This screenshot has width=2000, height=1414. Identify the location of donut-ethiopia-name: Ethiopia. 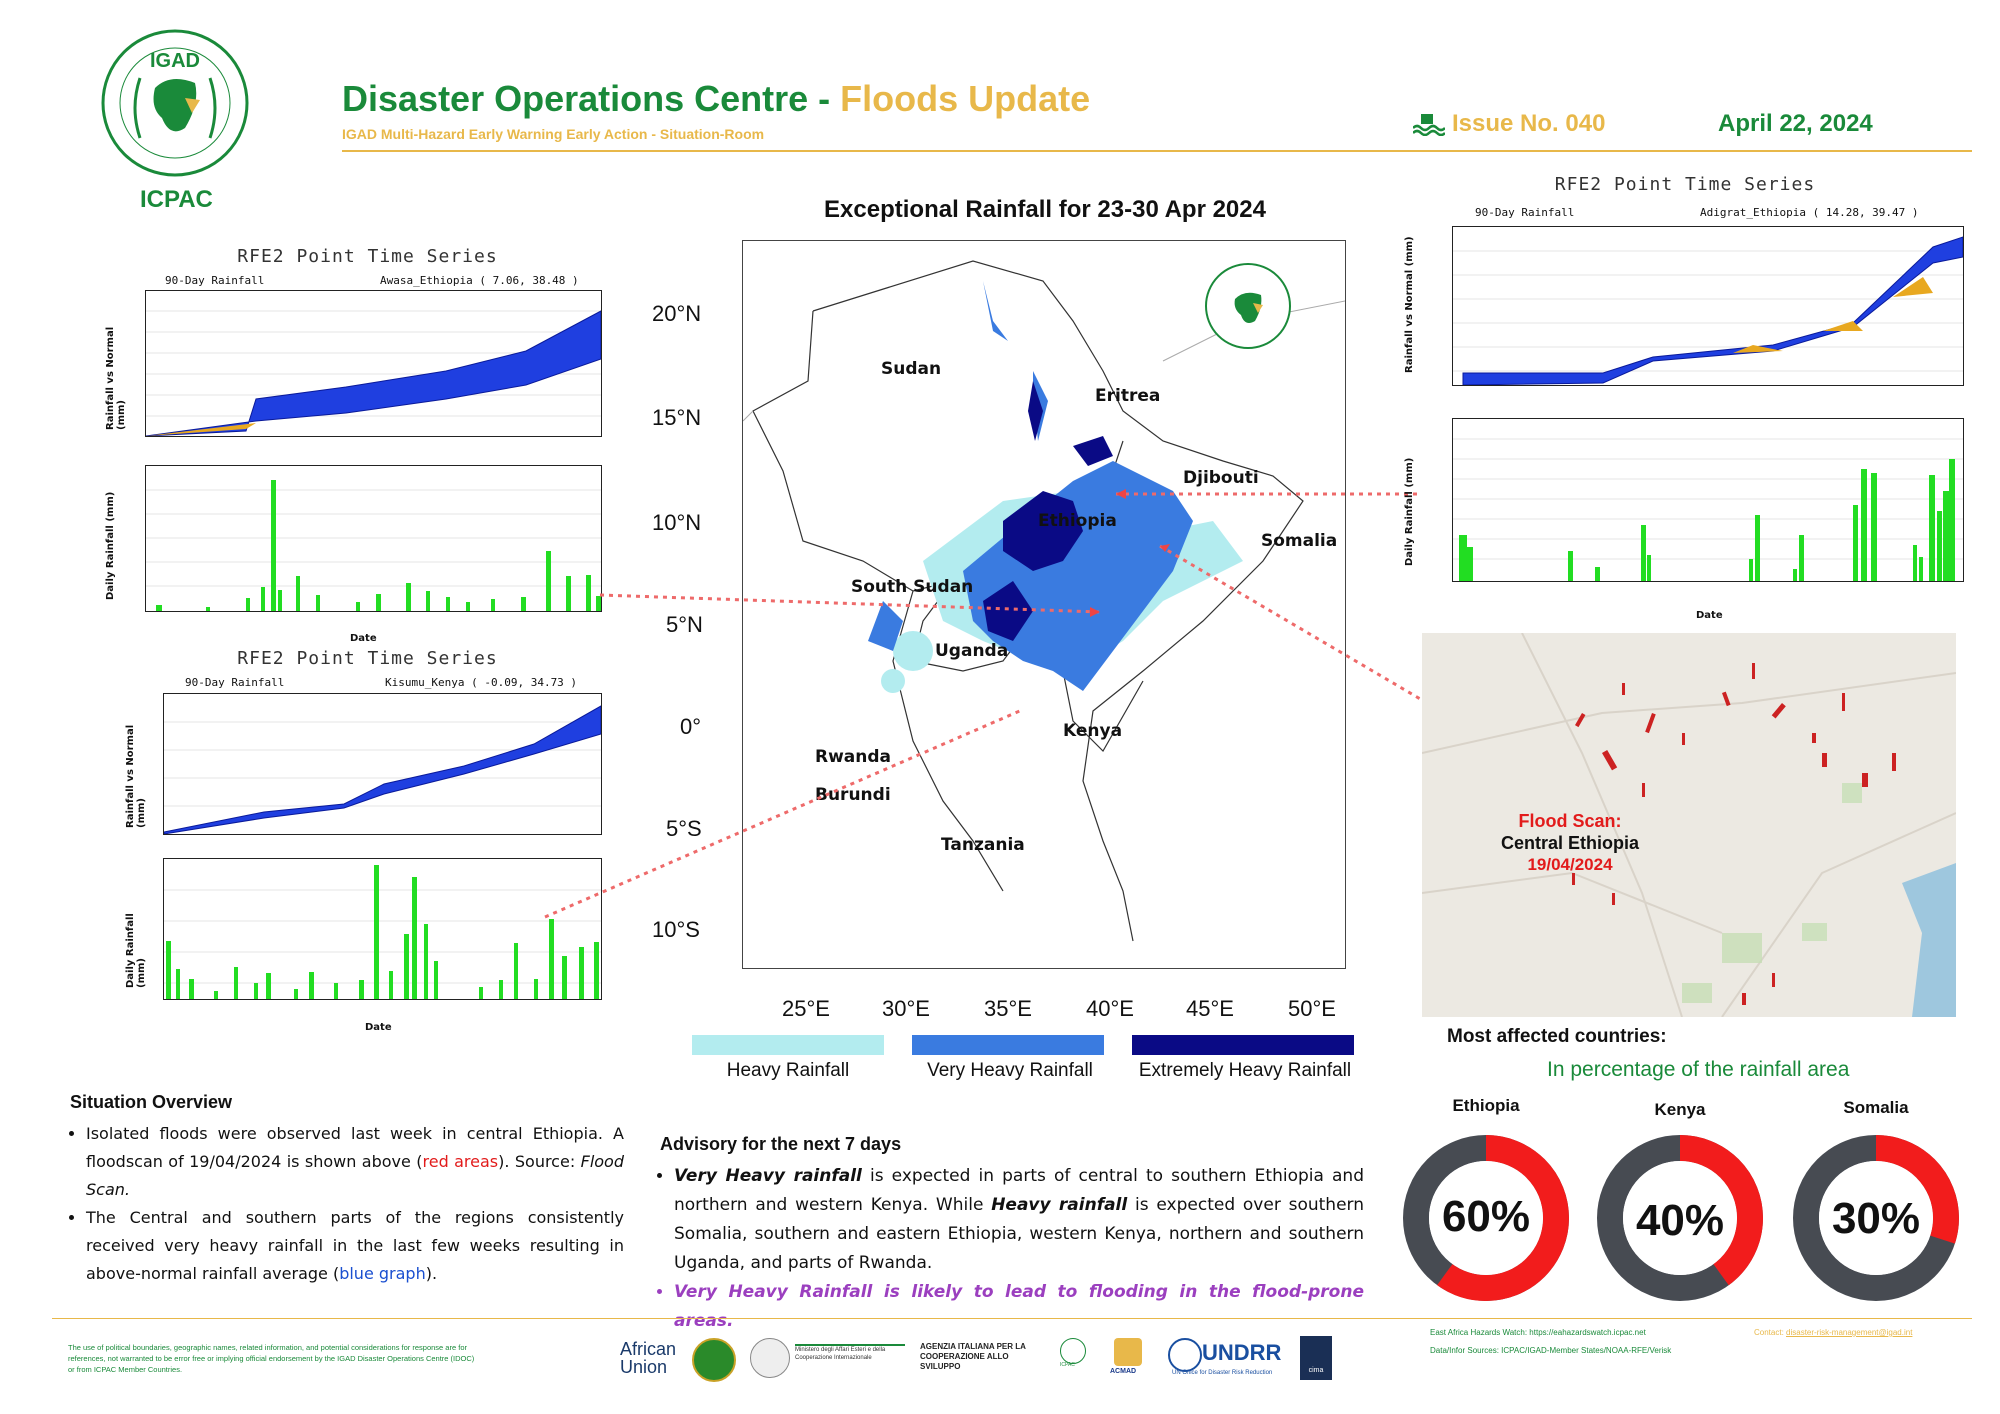
(1486, 1105).